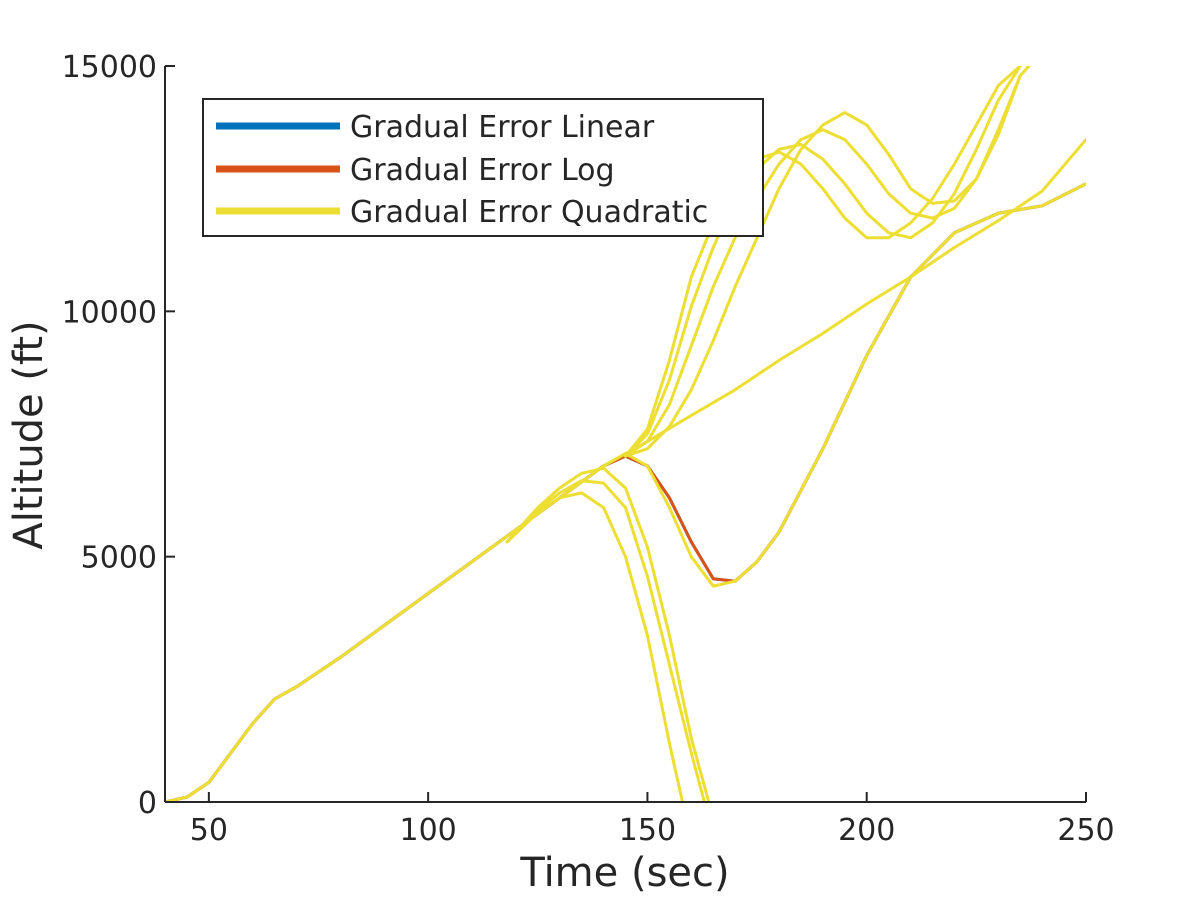  What do you see at coordinates (428, 830) in the screenshot?
I see `x-tick-label: 100` at bounding box center [428, 830].